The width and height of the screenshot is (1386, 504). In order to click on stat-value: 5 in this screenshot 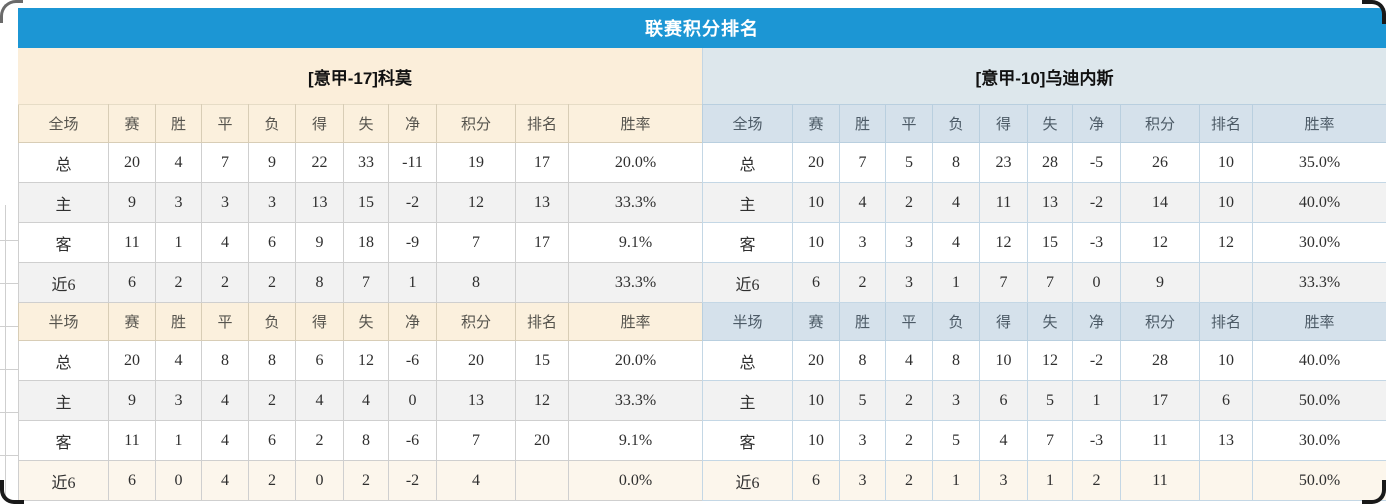, I will do `click(956, 440)`.